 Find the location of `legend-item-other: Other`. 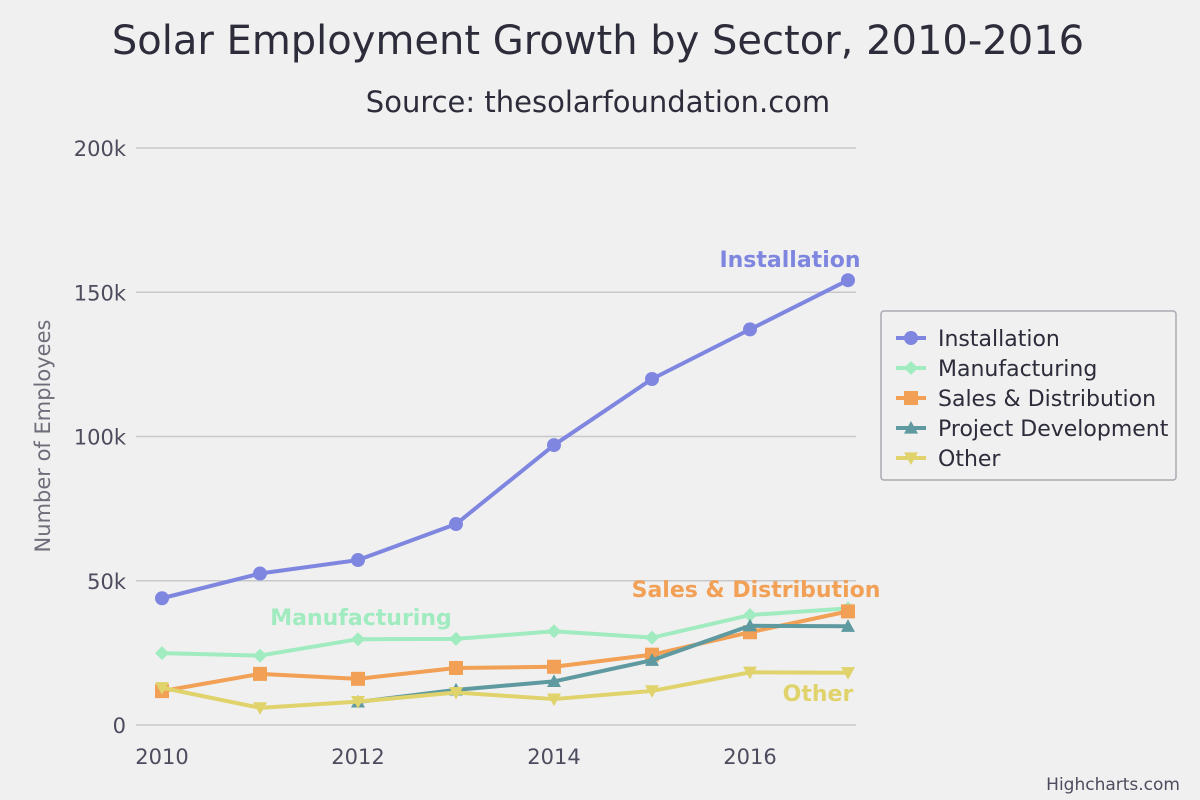

legend-item-other: Other is located at coordinates (948, 459).